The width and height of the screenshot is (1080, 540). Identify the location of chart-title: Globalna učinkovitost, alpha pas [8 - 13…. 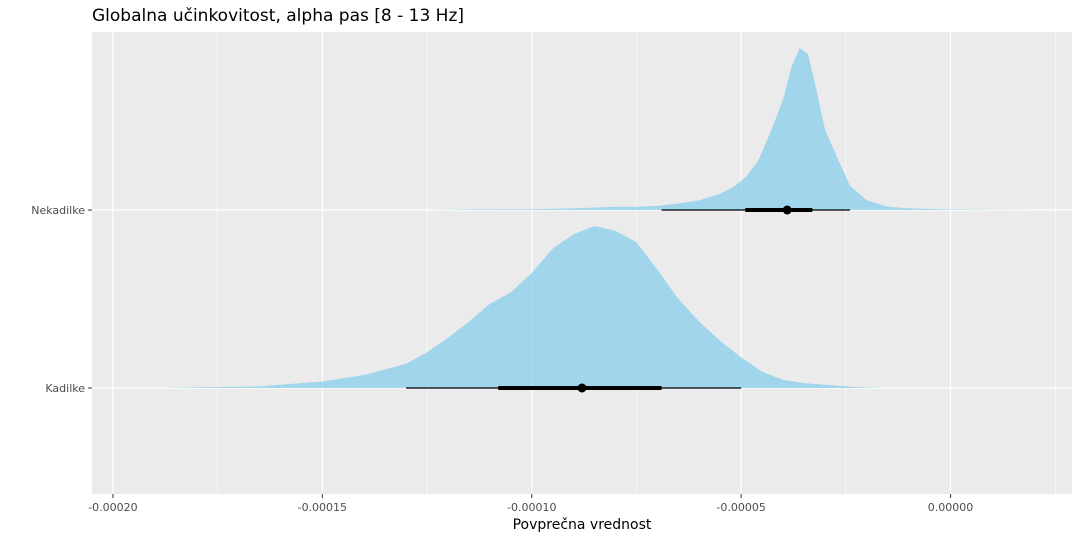
(278, 16).